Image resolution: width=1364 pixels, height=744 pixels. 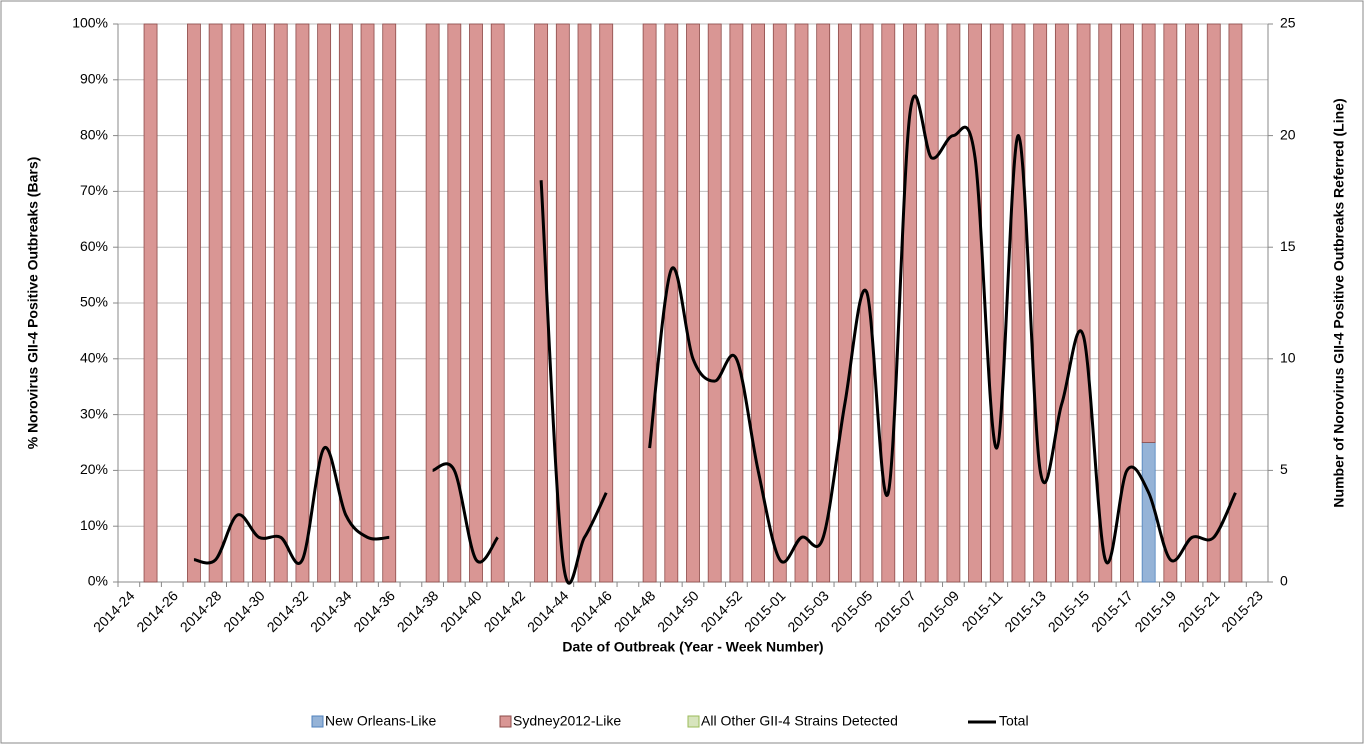 What do you see at coordinates (567, 721) in the screenshot?
I see `legend-label: Sydney2012-Like` at bounding box center [567, 721].